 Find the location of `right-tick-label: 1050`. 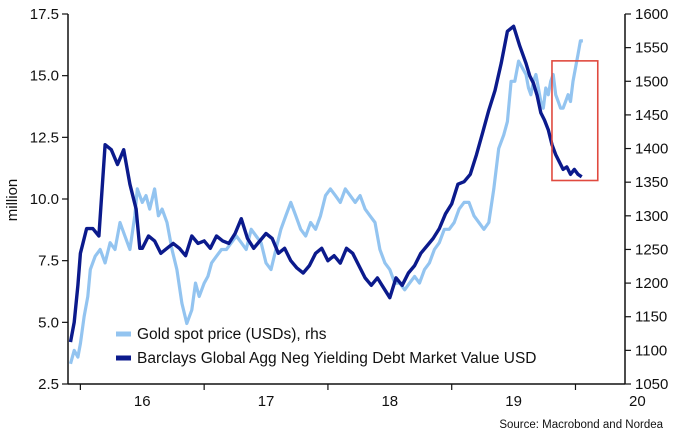

right-tick-label: 1050 is located at coordinates (651, 384).